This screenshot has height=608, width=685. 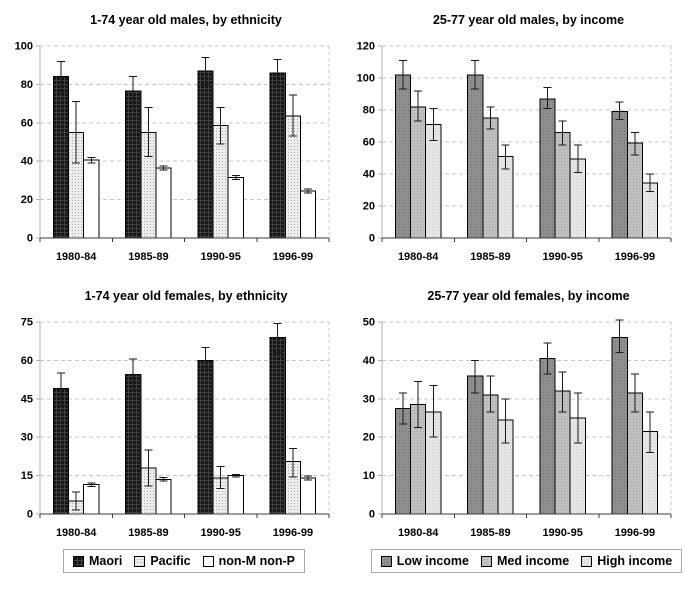 I want to click on legend-label: non-M non-P, so click(x=257, y=561).